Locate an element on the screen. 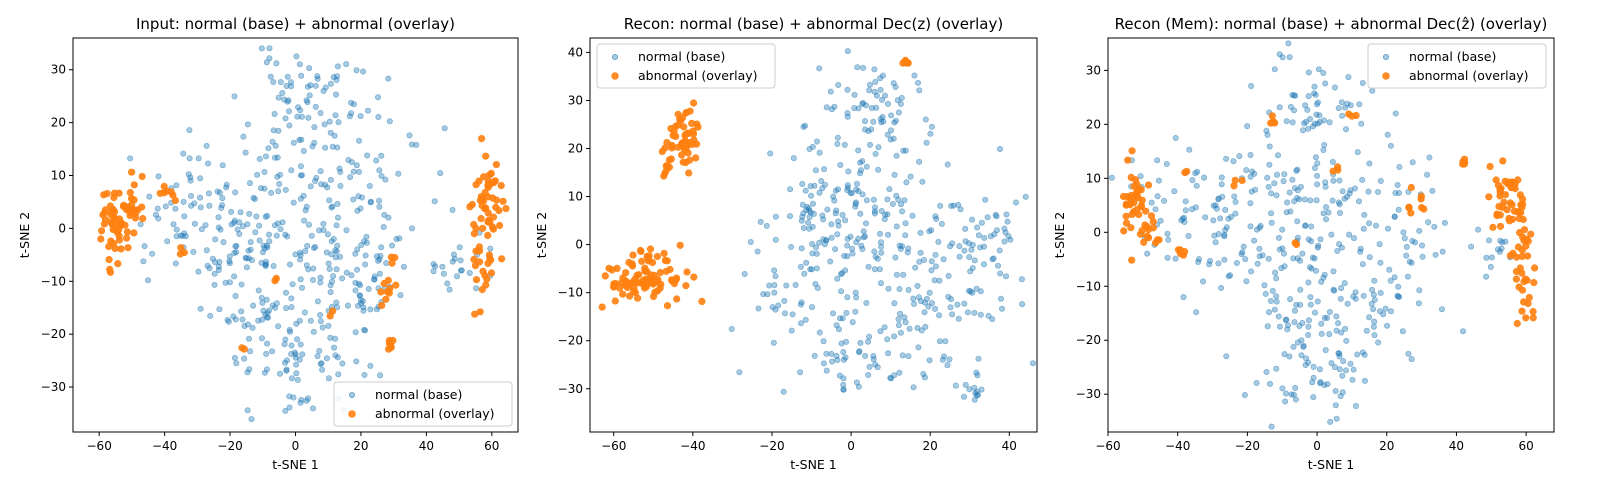 The image size is (1600, 500). legend-marker-abnormal is located at coordinates (615, 76).